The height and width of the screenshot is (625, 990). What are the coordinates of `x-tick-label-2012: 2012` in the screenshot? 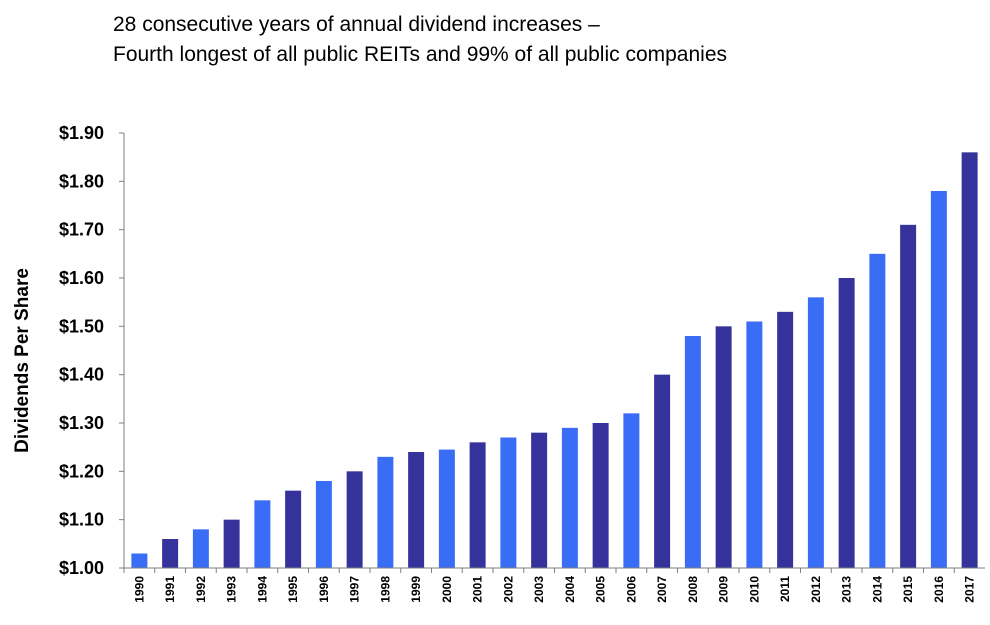 It's located at (816, 589).